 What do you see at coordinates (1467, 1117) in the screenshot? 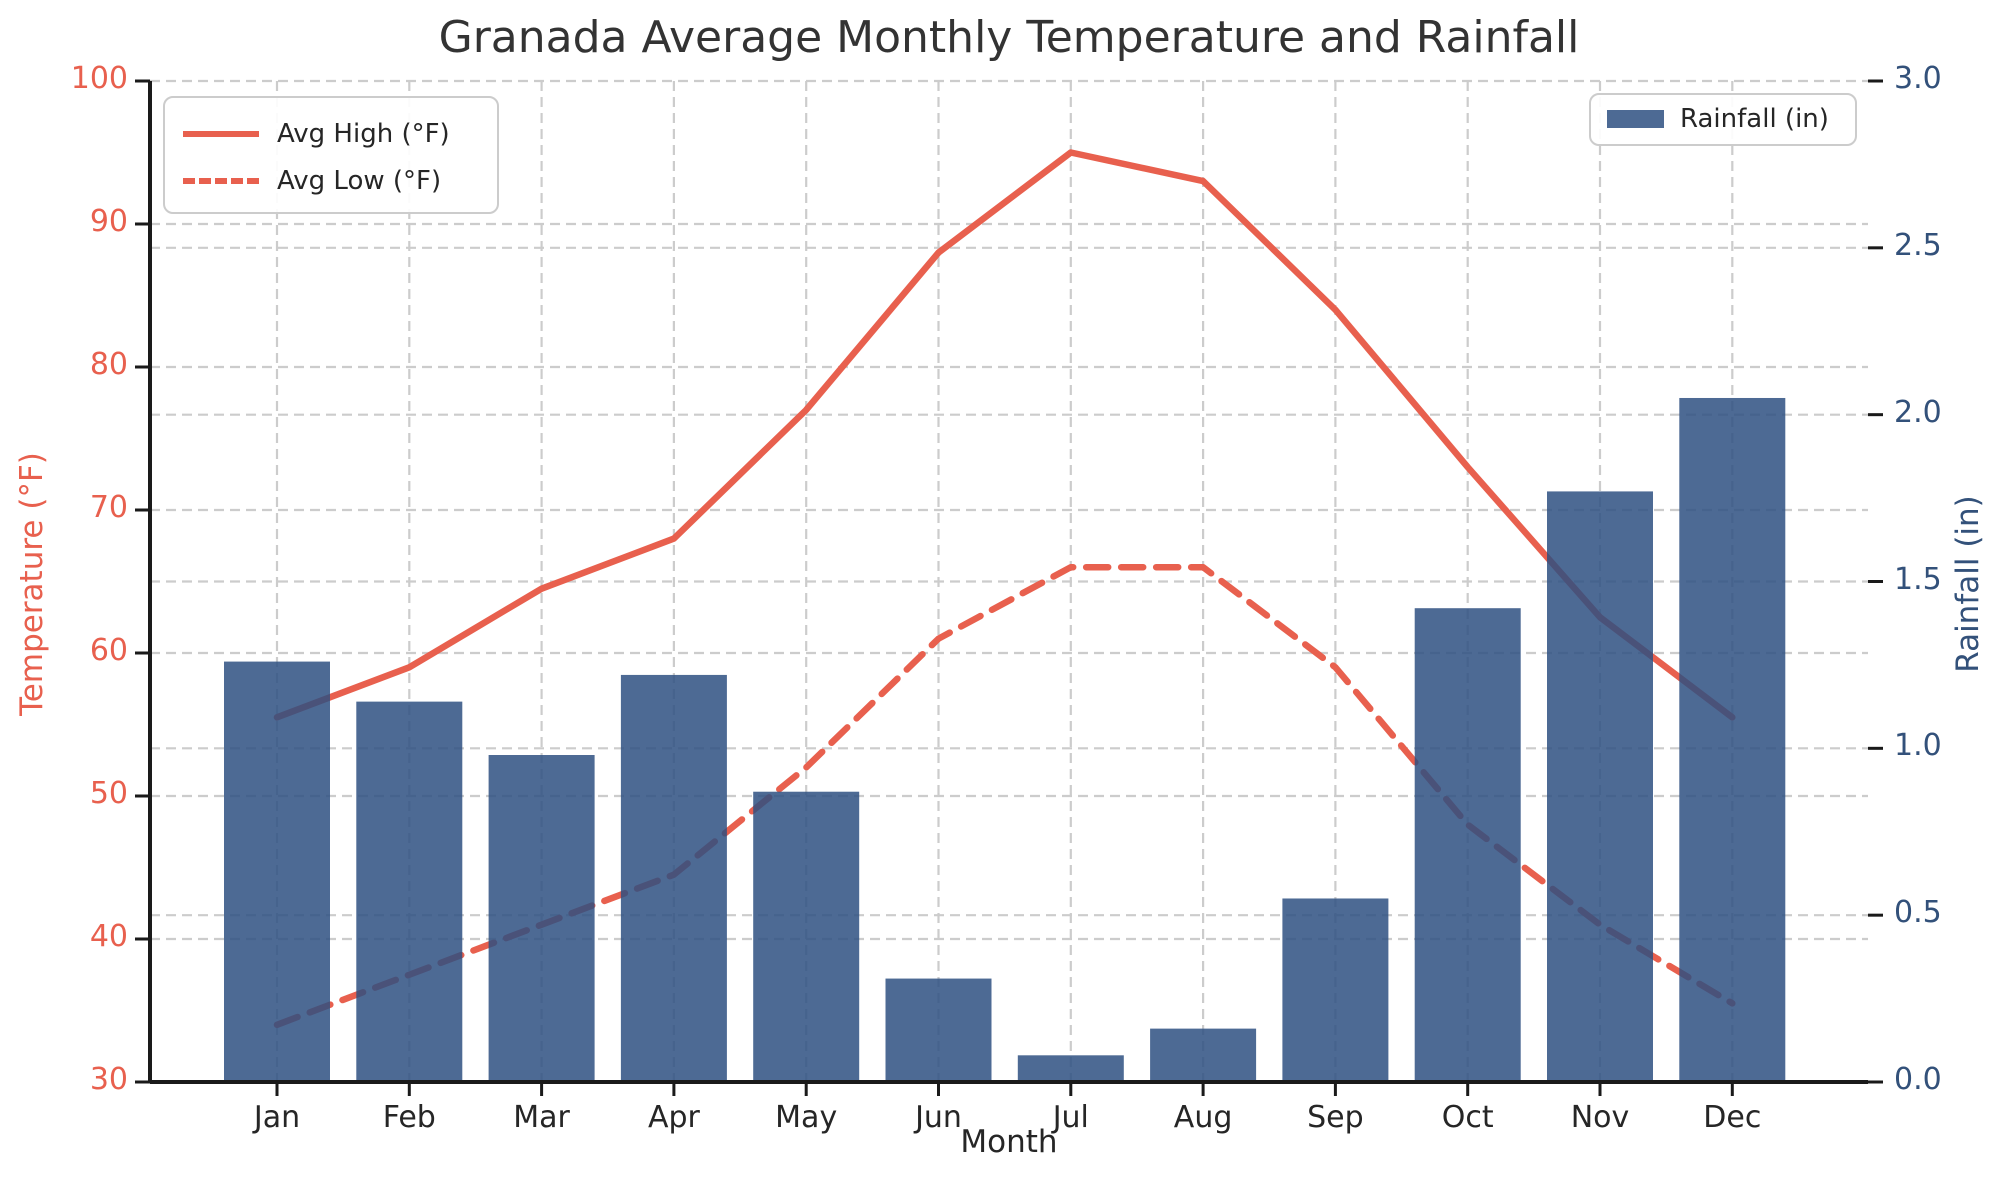
I see `x-tick-label: Oct` at bounding box center [1467, 1117].